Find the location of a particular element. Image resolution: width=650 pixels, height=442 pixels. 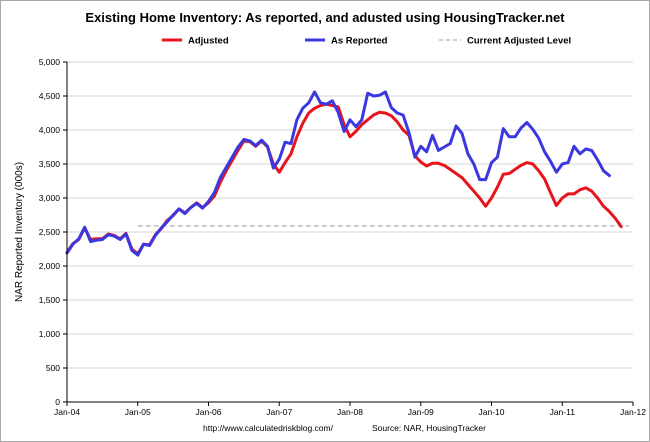

legend-label: Current Adjusted Level is located at coordinates (519, 41).